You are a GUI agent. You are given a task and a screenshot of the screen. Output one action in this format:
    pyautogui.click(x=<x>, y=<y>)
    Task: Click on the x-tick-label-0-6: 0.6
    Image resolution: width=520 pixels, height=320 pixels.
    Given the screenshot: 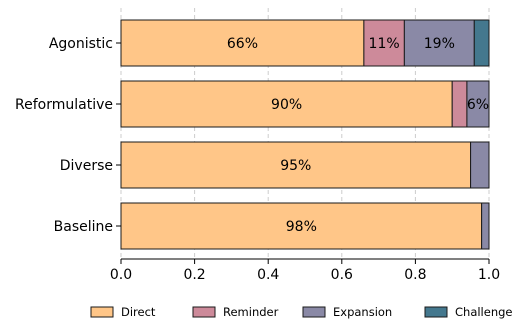 What is the action you would take?
    pyautogui.click(x=342, y=275)
    